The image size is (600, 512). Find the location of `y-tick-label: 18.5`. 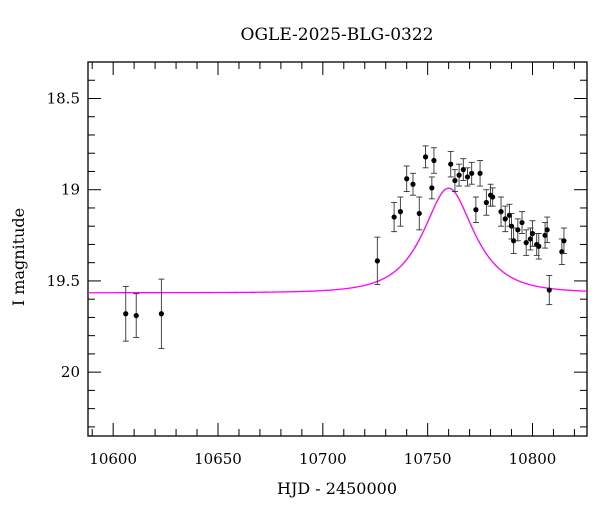

y-tick-label: 18.5 is located at coordinates (63, 98).